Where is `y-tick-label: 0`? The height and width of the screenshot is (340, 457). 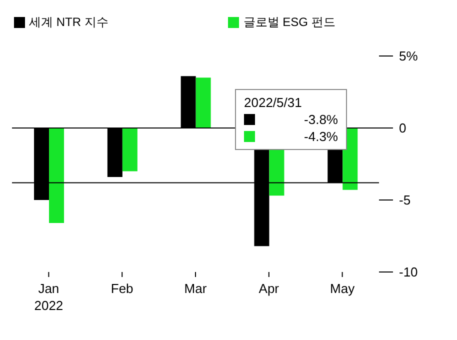 y-tick-label: 0 is located at coordinates (402, 128).